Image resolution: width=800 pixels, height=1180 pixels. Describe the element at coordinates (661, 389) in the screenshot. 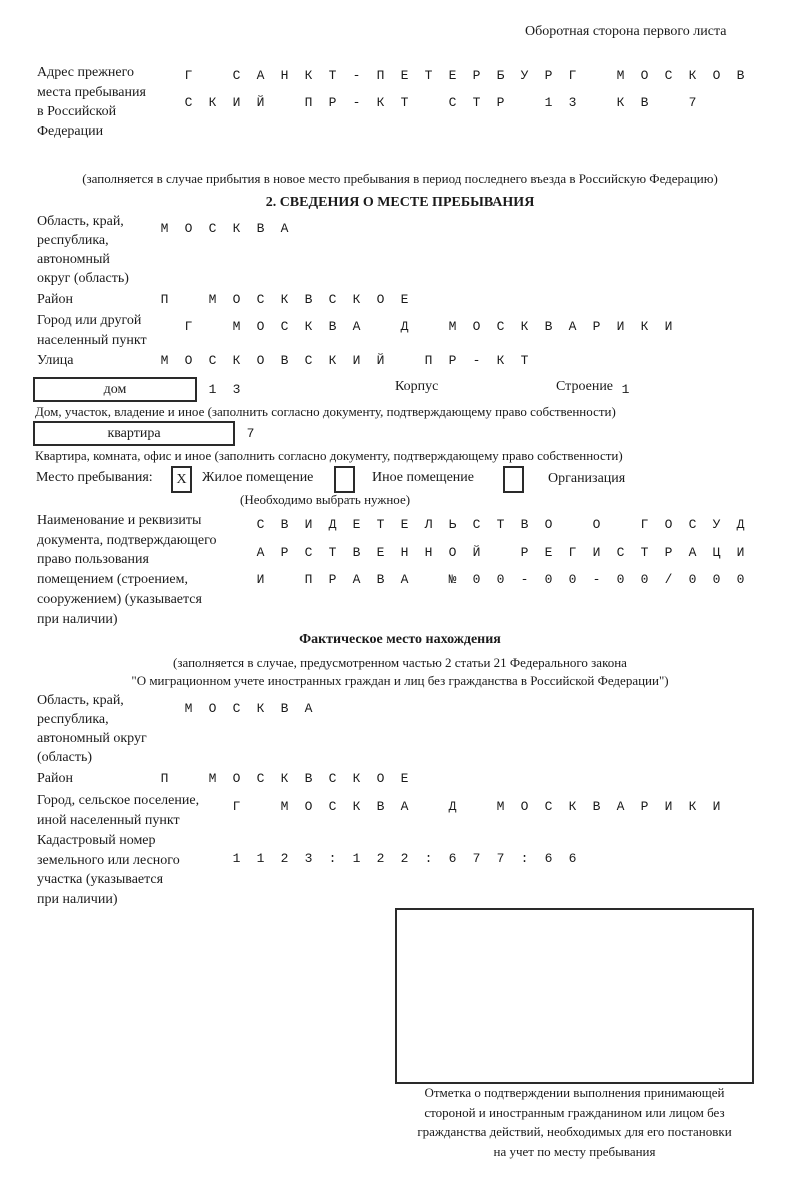

I see `building-row: 1` at that location.